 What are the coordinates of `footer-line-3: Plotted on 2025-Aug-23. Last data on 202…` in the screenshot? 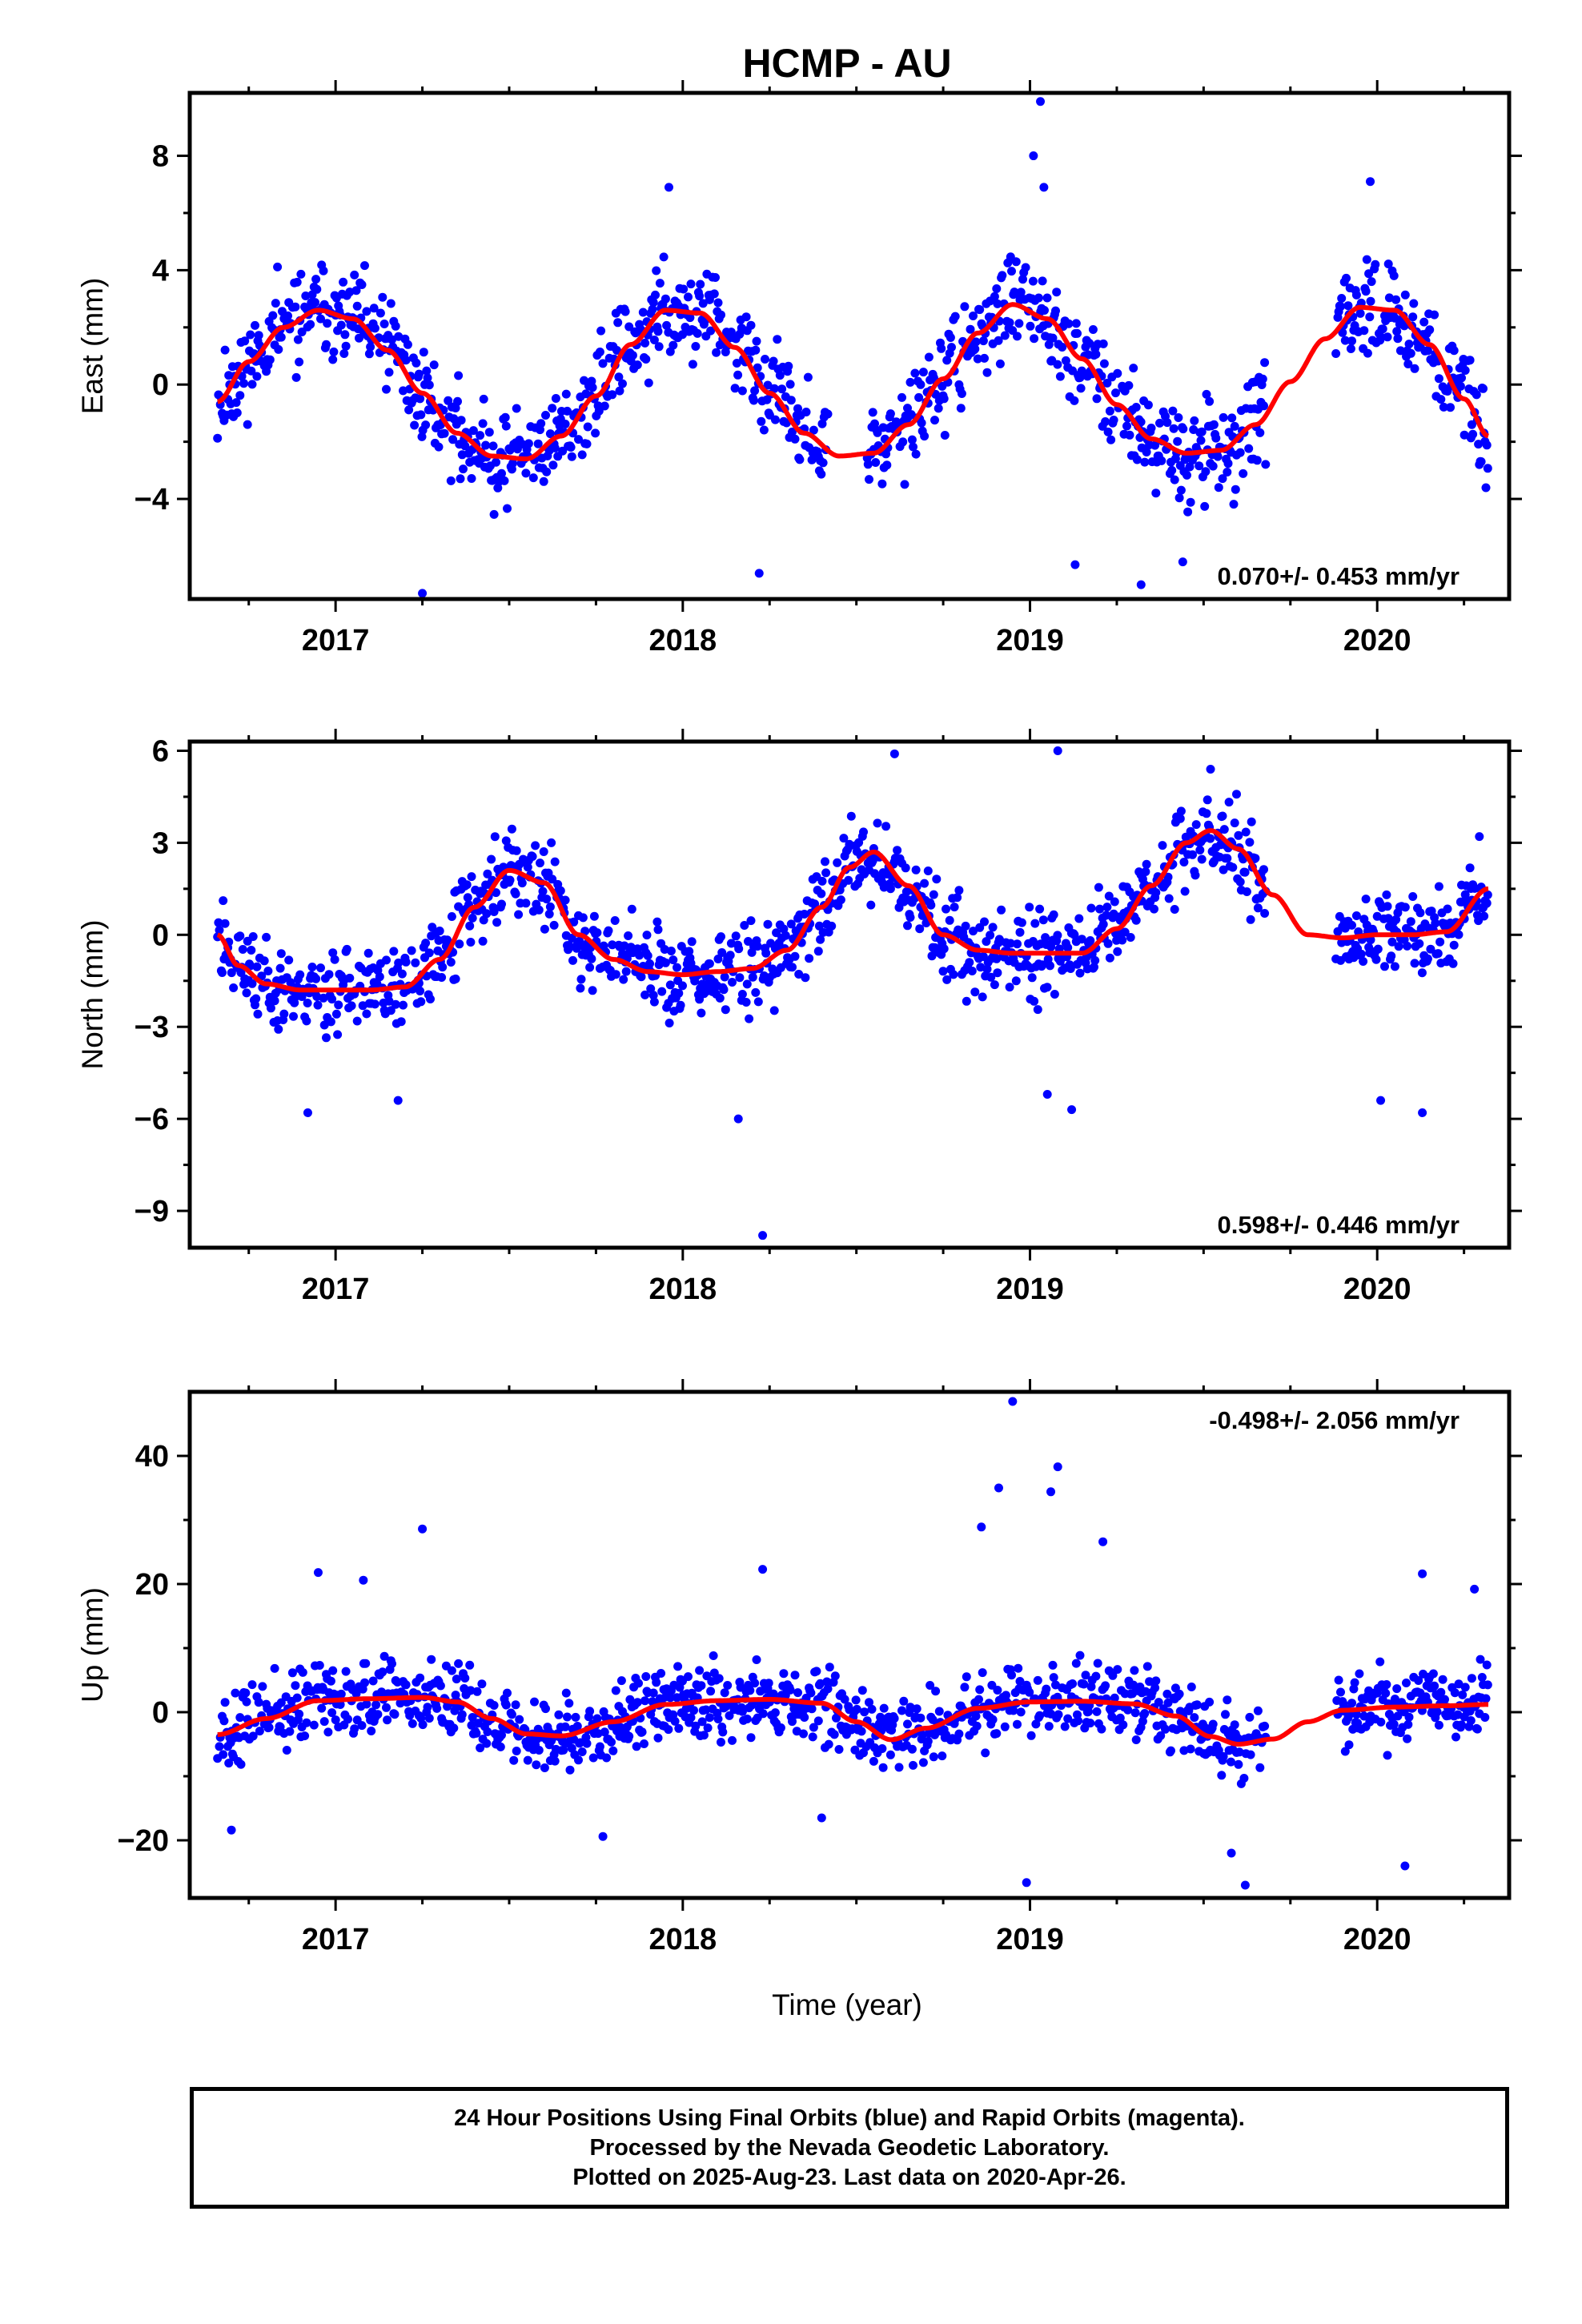 It's located at (849, 2177).